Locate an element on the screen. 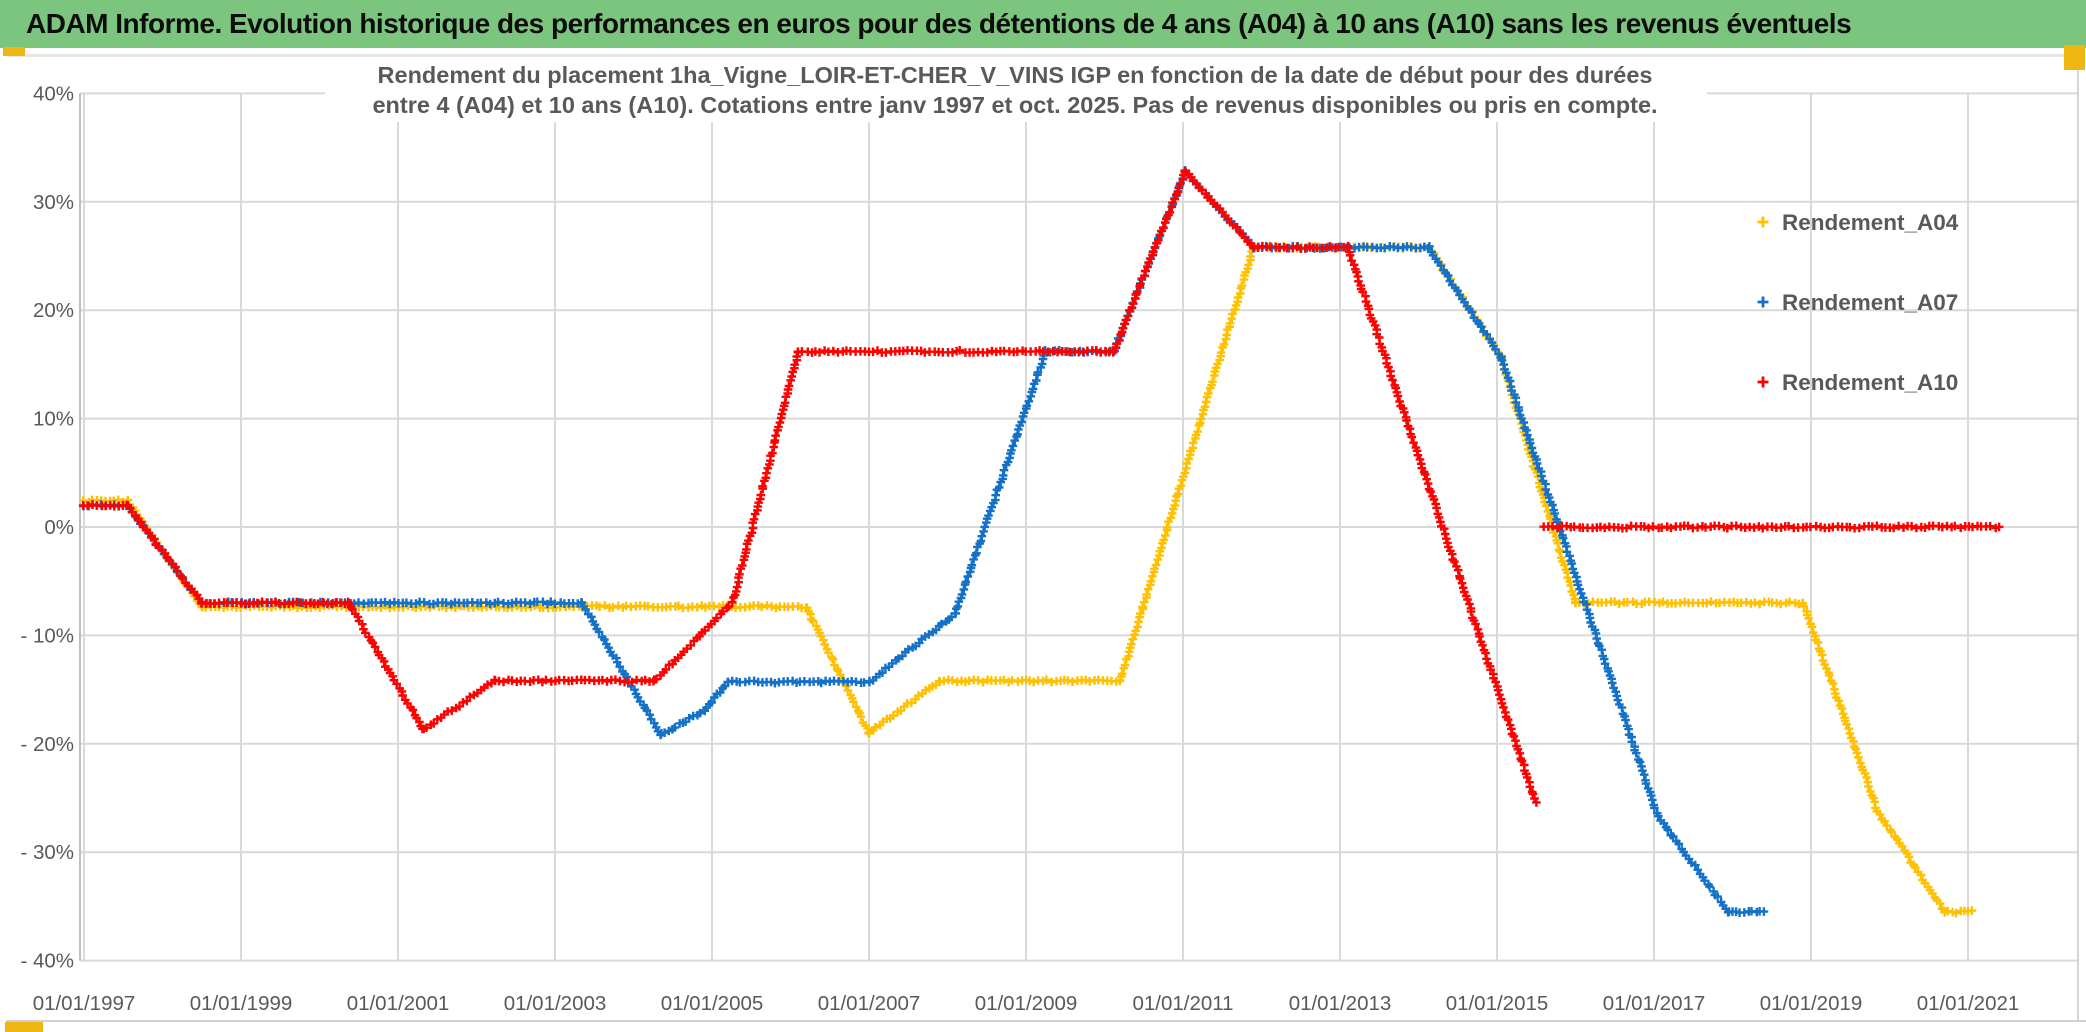 This screenshot has width=2086, height=1032. legend-item-rendement_a10: Rendement_A10 is located at coordinates (1858, 382).